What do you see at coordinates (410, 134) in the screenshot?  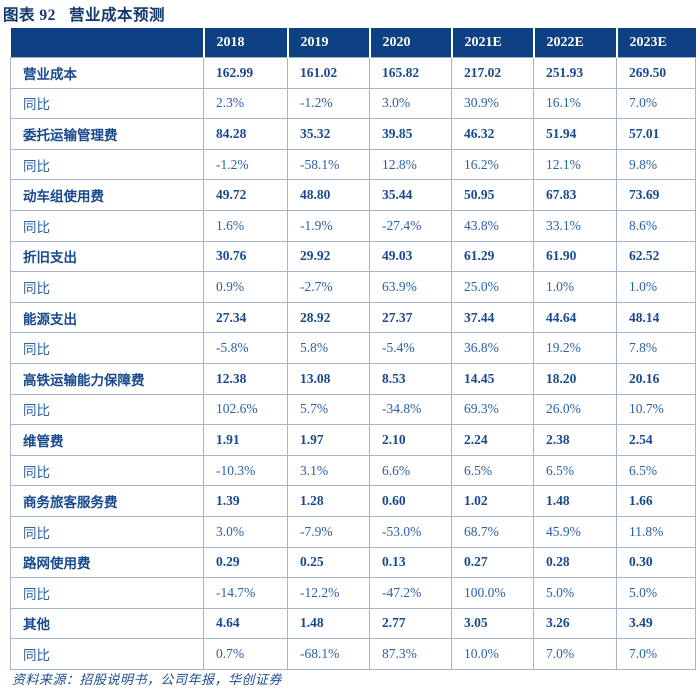 I see `cell-value: 39.85` at bounding box center [410, 134].